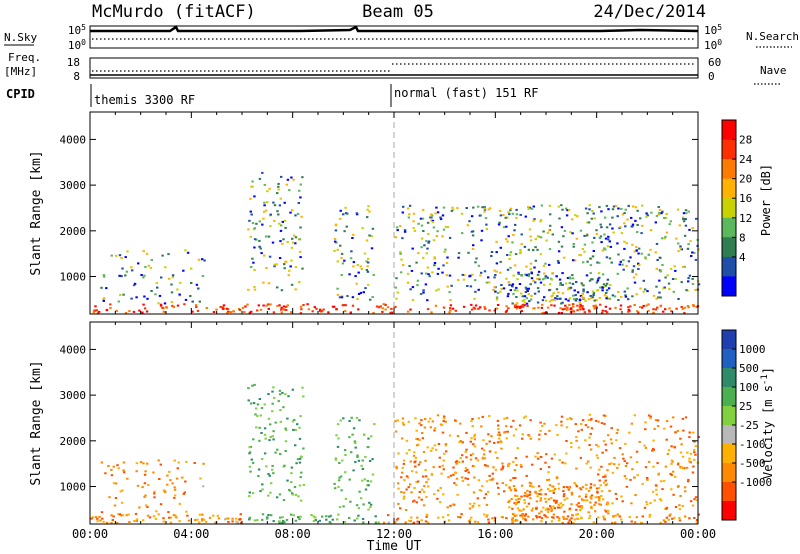 The image size is (800, 554). I want to click on nsky-tick-high: 105, so click(77, 30).